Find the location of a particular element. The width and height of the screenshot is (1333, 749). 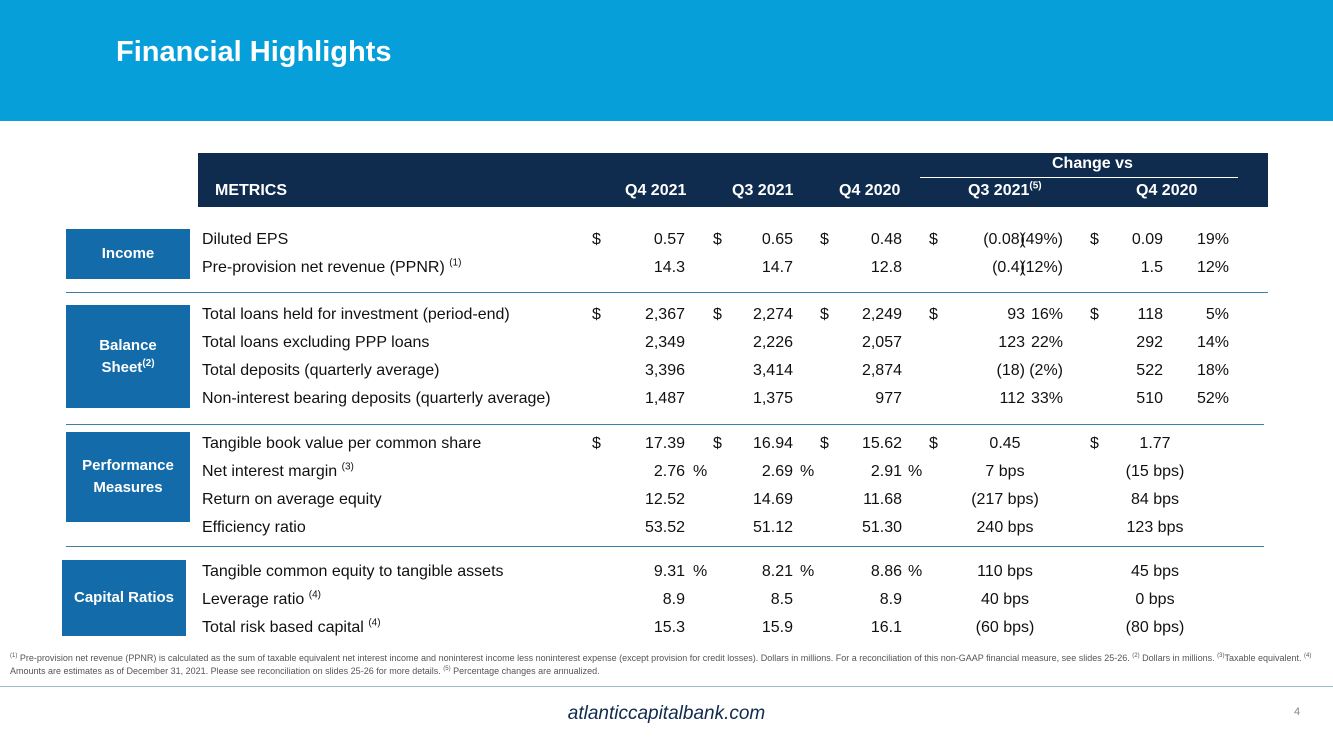

metric-value: (80 bps) is located at coordinates (1155, 627).